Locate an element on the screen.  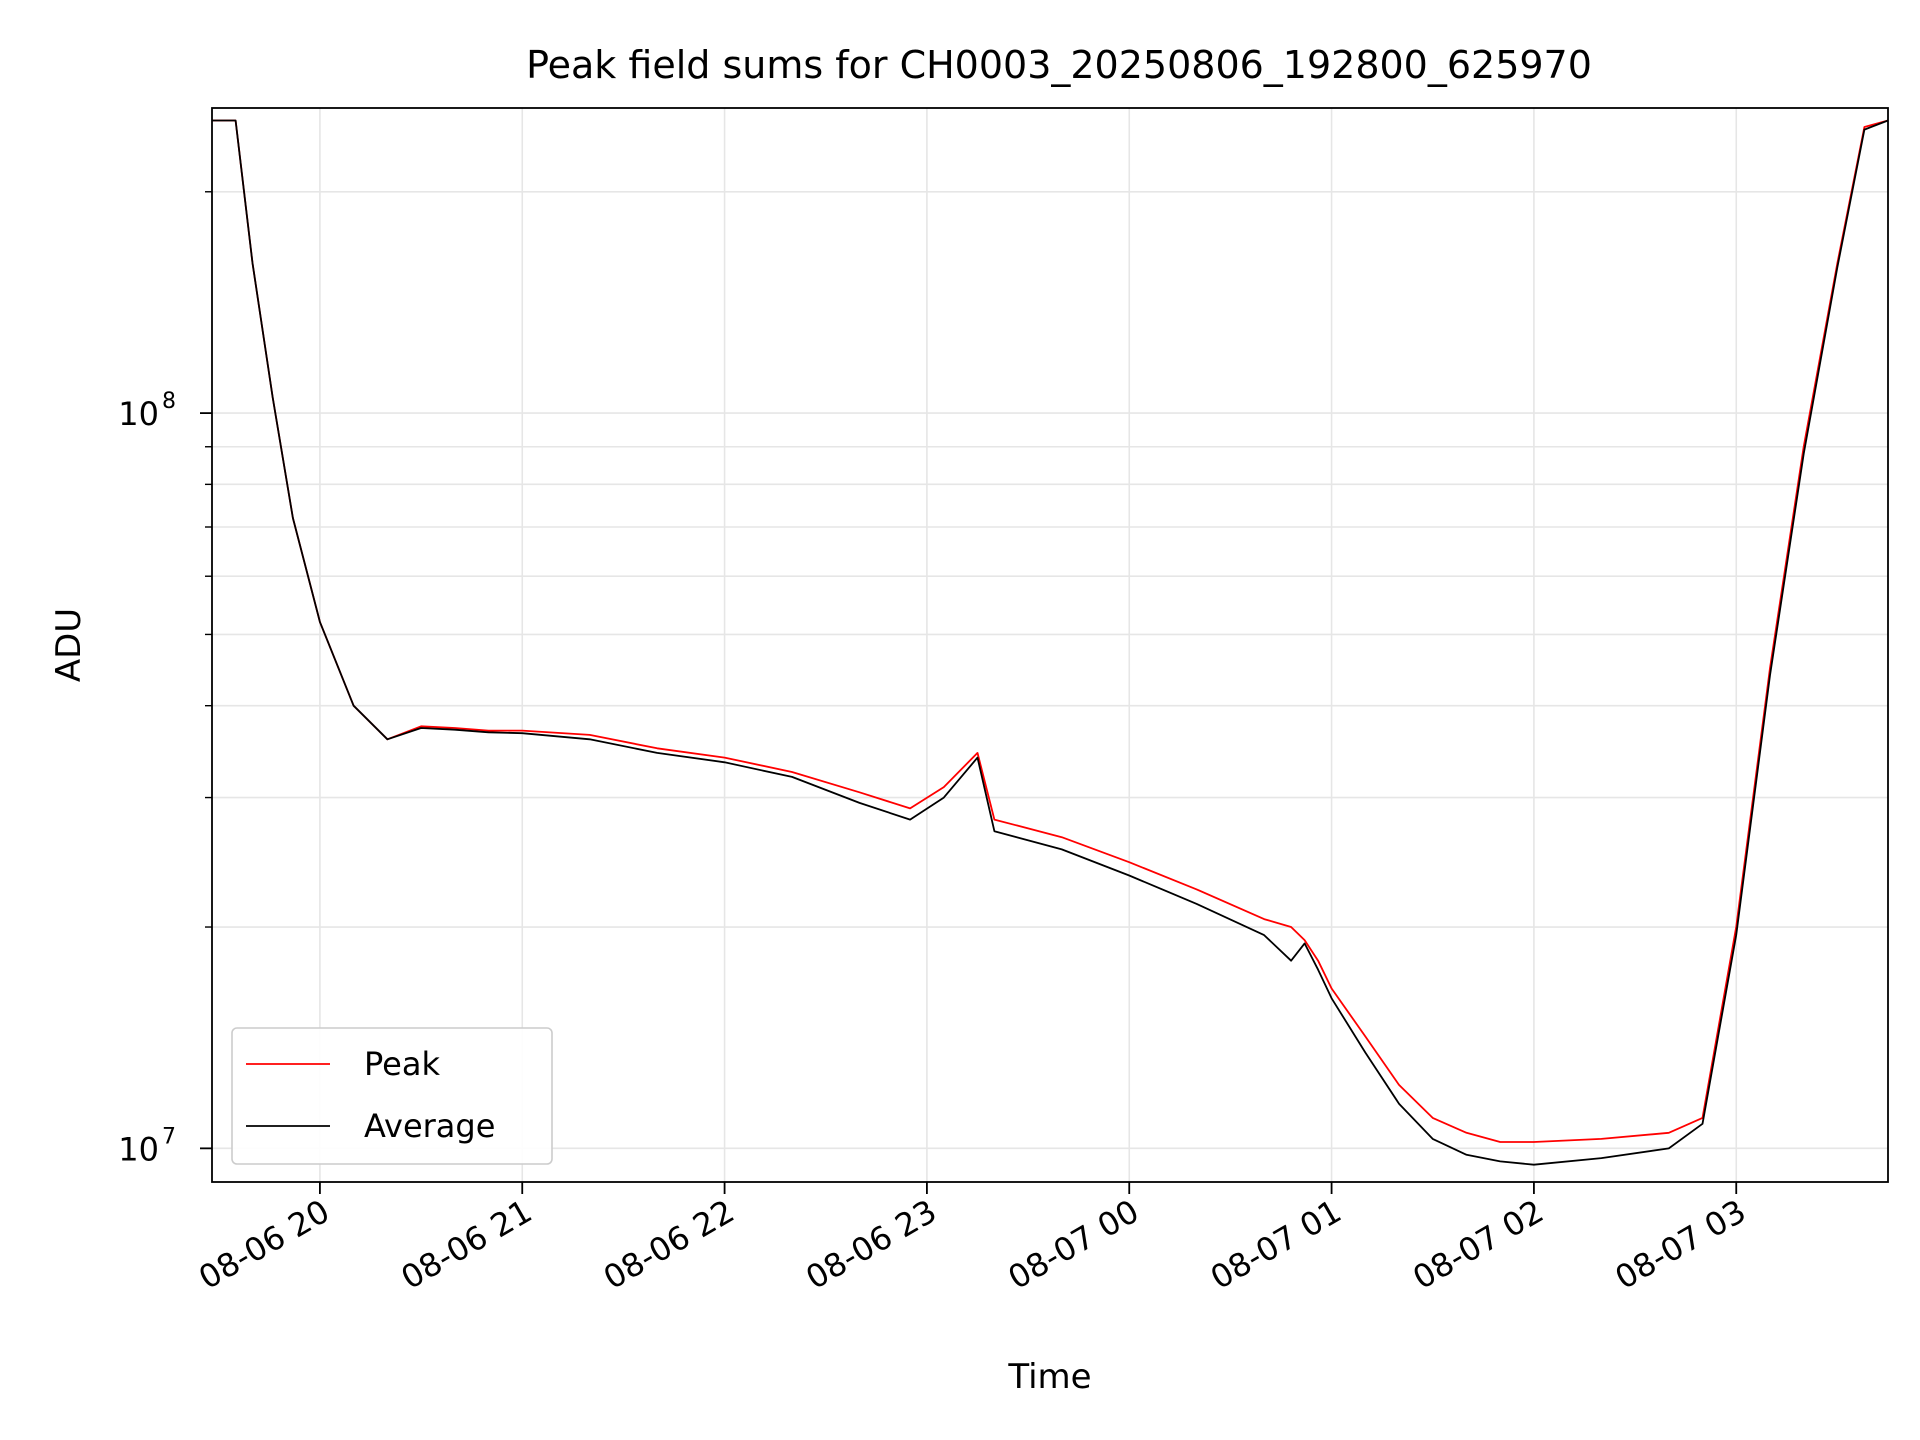
legend: Peak Average is located at coordinates (392, 1096).